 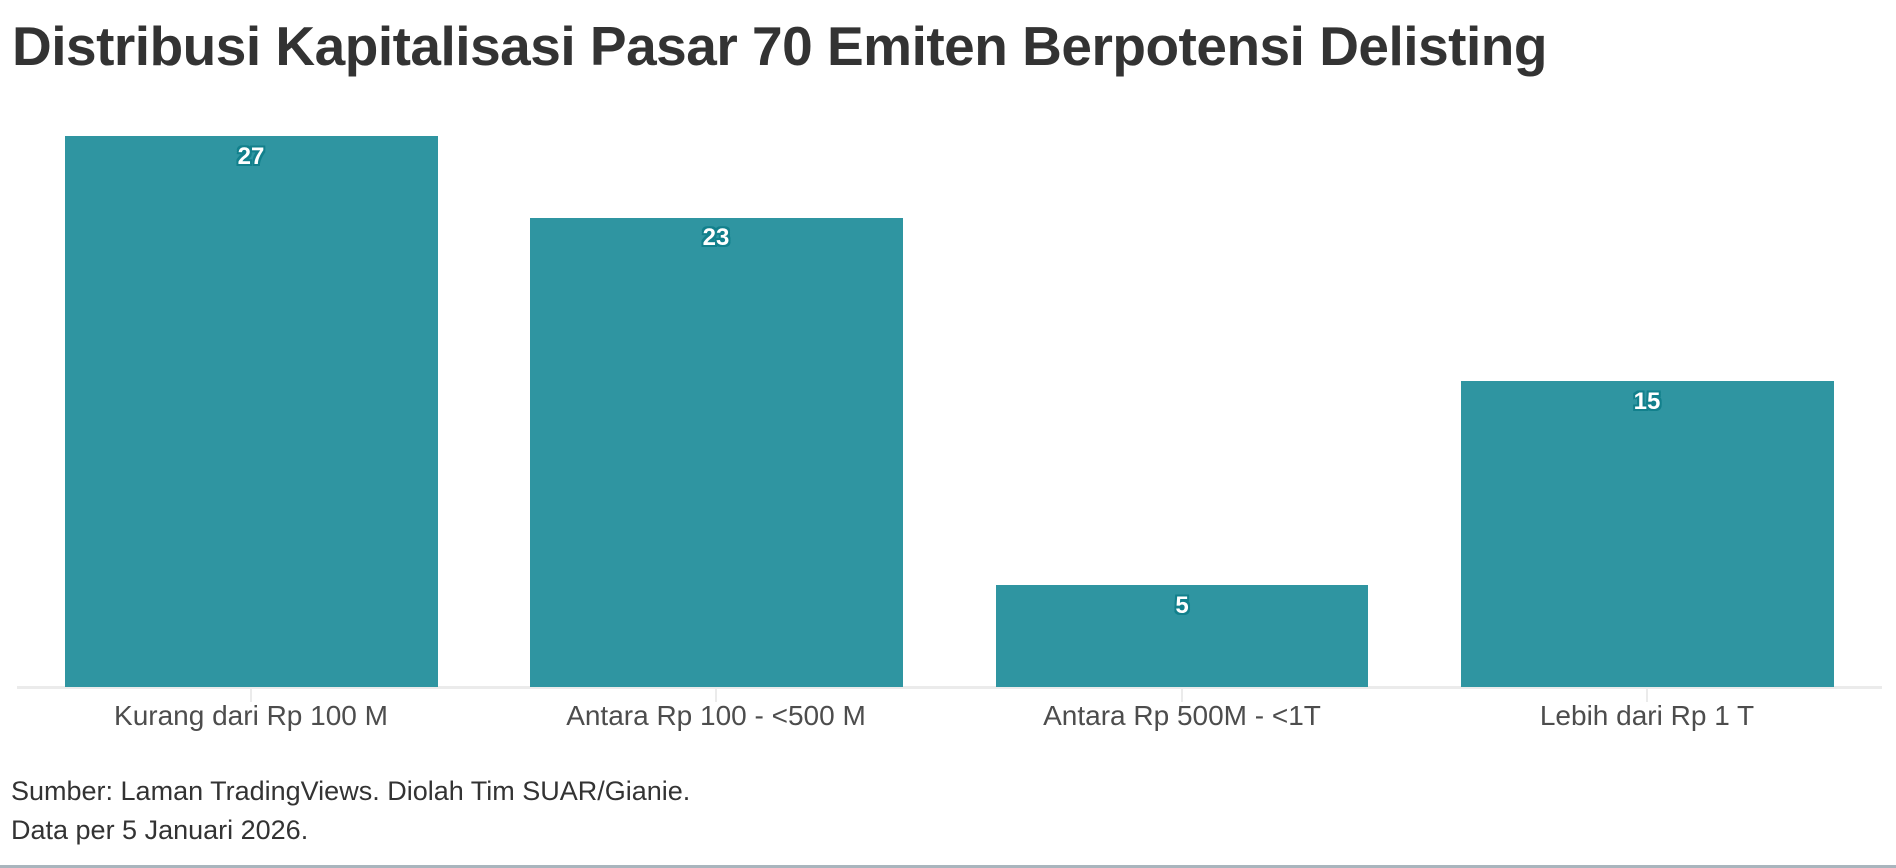 What do you see at coordinates (1182, 715) in the screenshot?
I see `x-axis-label: Antara Rp 500M - <1T` at bounding box center [1182, 715].